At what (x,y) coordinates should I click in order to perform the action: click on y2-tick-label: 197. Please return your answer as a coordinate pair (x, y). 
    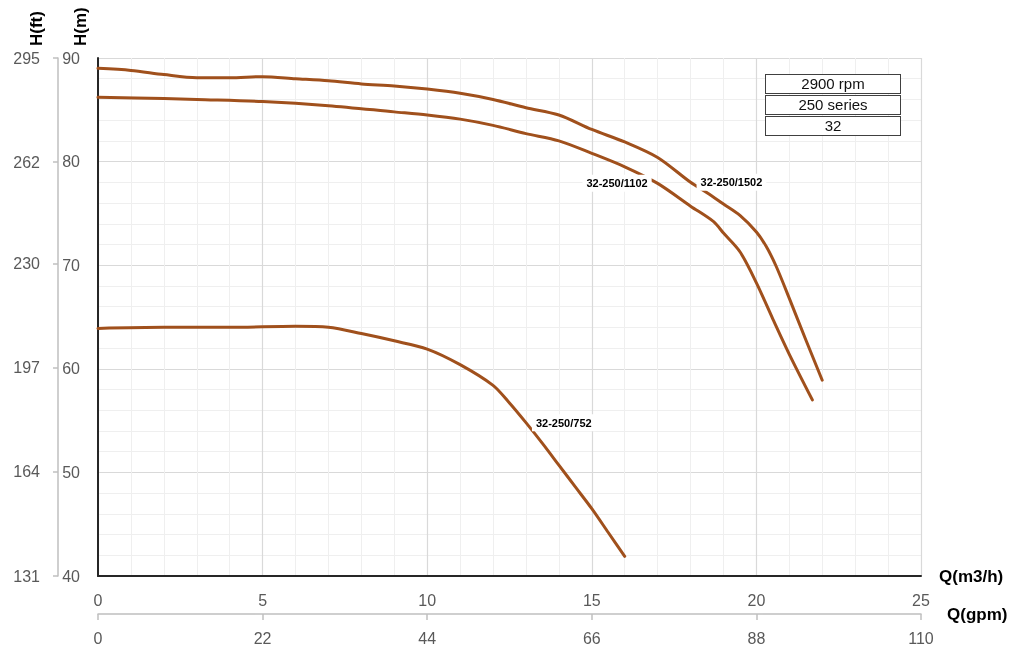
    Looking at the image, I should click on (27, 368).